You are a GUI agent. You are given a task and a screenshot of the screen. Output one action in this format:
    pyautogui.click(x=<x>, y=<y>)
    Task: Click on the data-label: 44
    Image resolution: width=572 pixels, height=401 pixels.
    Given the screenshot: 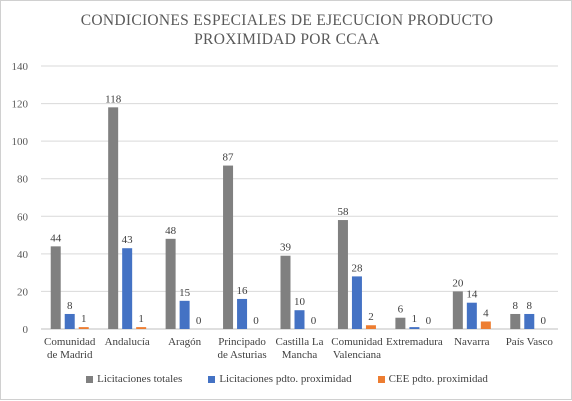 What is the action you would take?
    pyautogui.click(x=56, y=238)
    